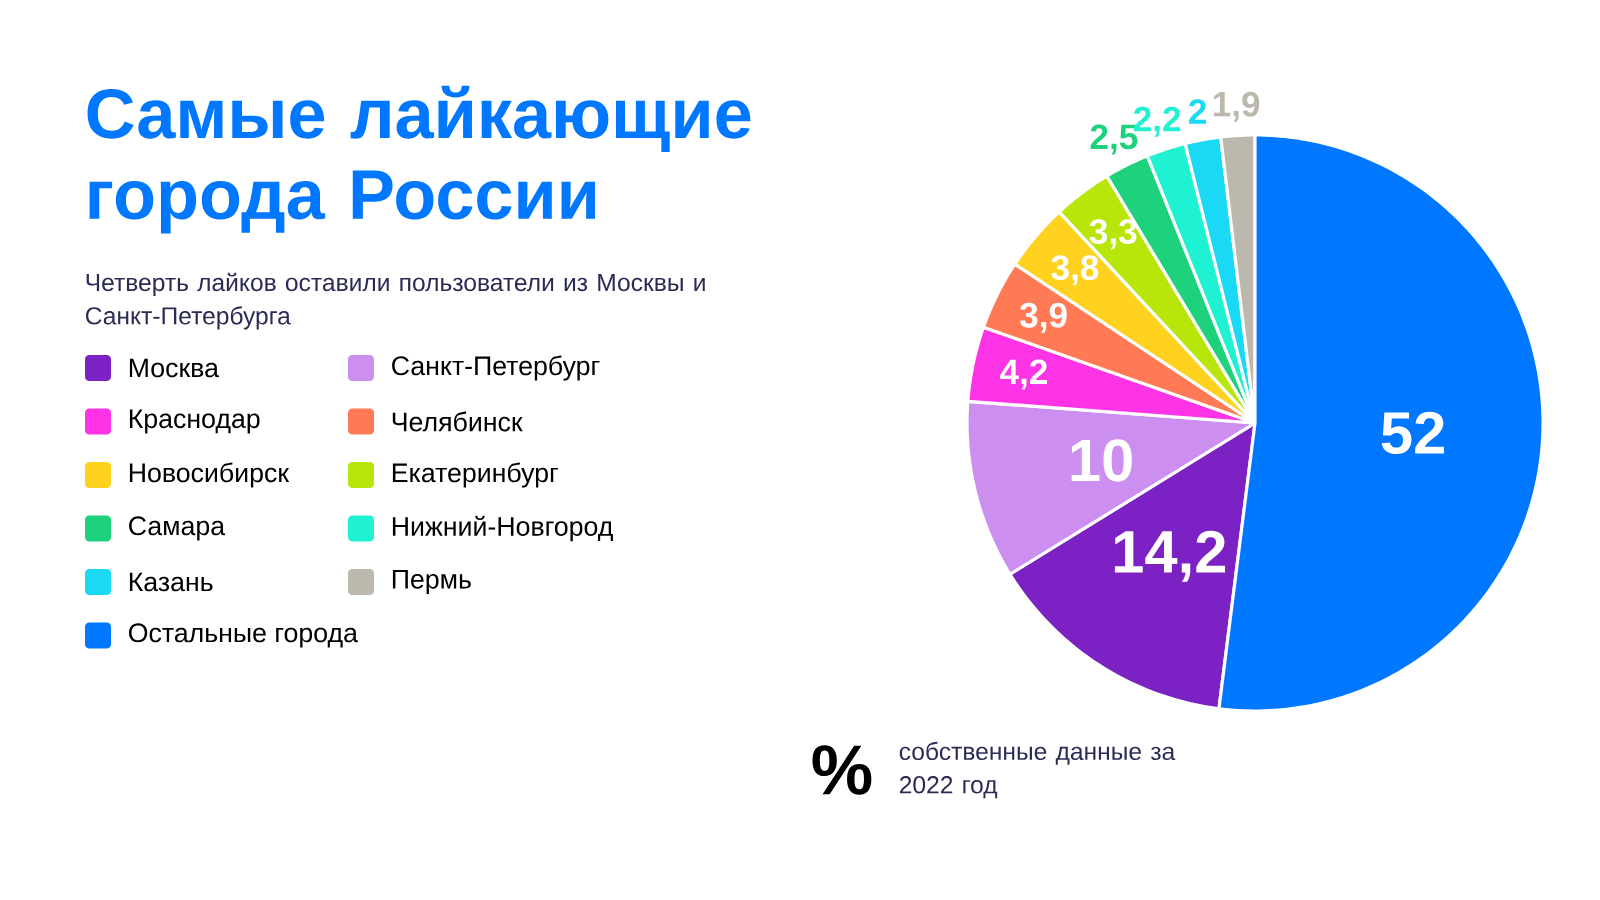 This screenshot has width=1600, height=900. Describe the element at coordinates (1101, 460) in the screenshot. I see `data-label: 10` at that location.